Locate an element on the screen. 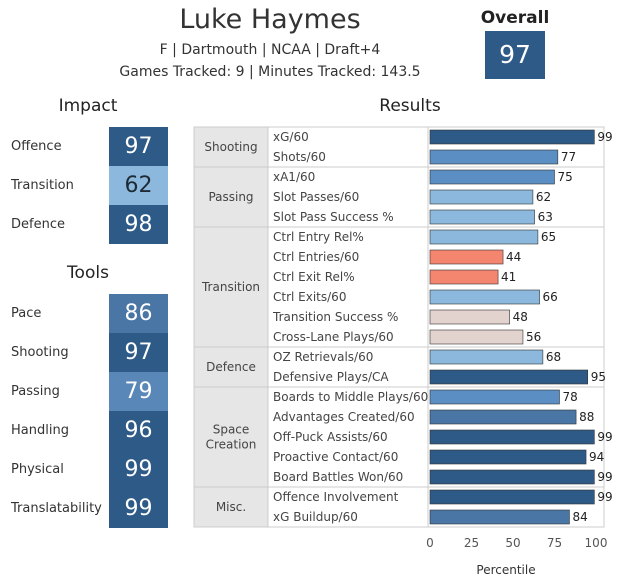 Image resolution: width=640 pixels, height=579 pixels. impact-label: Transition is located at coordinates (42, 185).